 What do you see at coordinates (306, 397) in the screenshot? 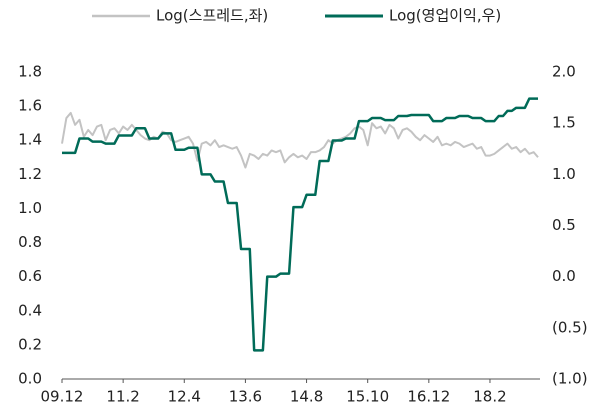
I see `x-tick-label: 14.8` at bounding box center [306, 397].